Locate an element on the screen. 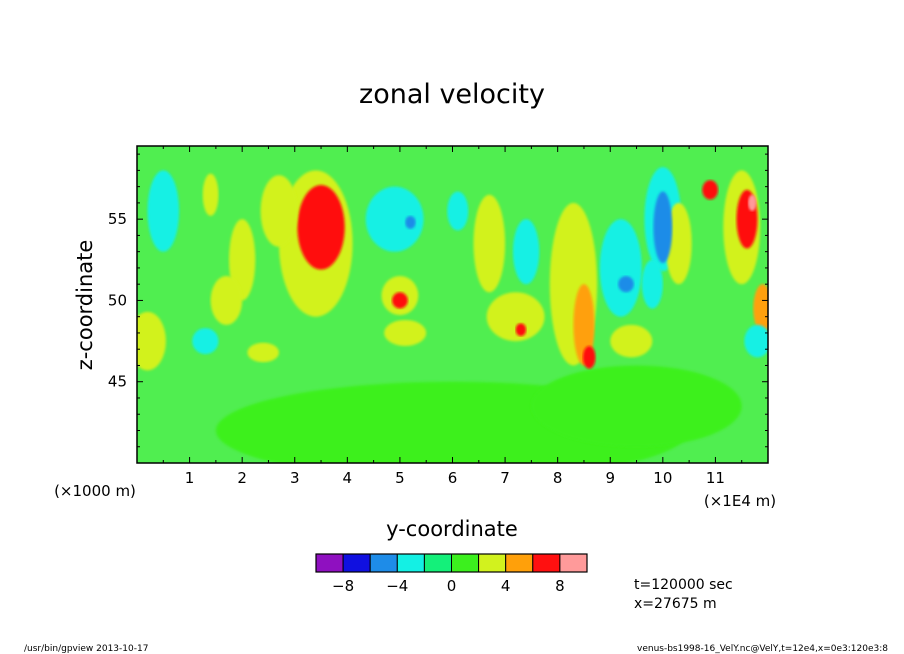 The image size is (904, 654). x-tick-label: 9 is located at coordinates (610, 478).